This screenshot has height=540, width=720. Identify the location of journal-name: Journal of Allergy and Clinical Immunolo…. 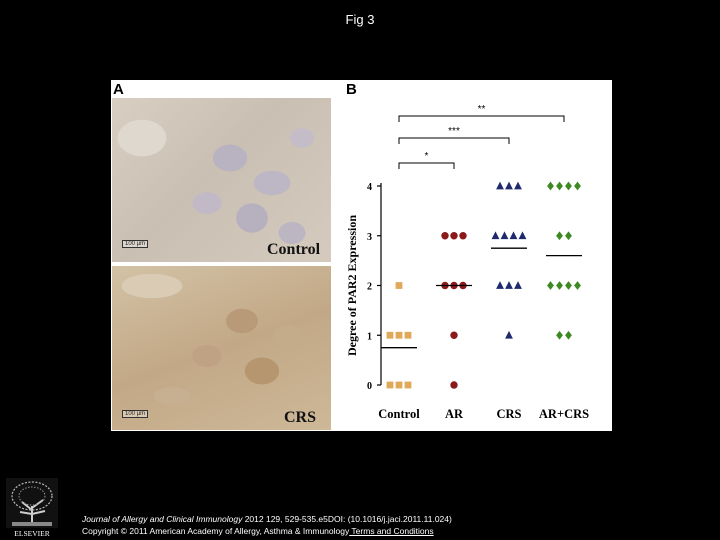
(162, 519).